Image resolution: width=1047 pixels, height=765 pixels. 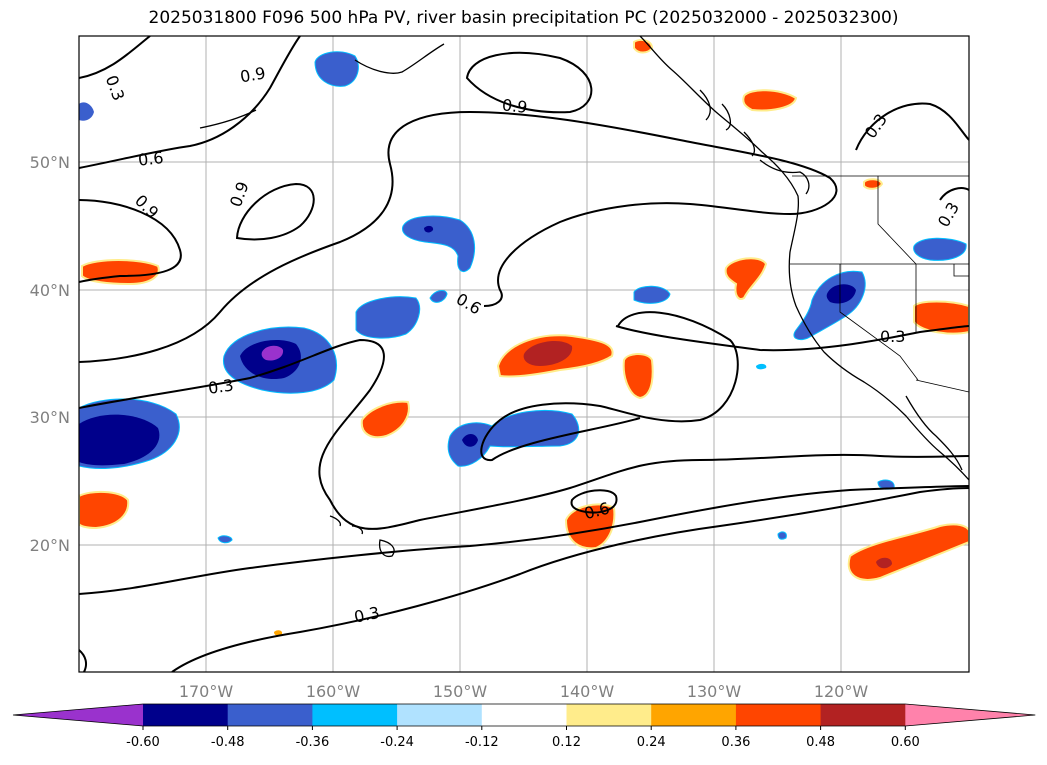 What do you see at coordinates (970, 715) in the screenshot?
I see `colorbar-extend-high` at bounding box center [970, 715].